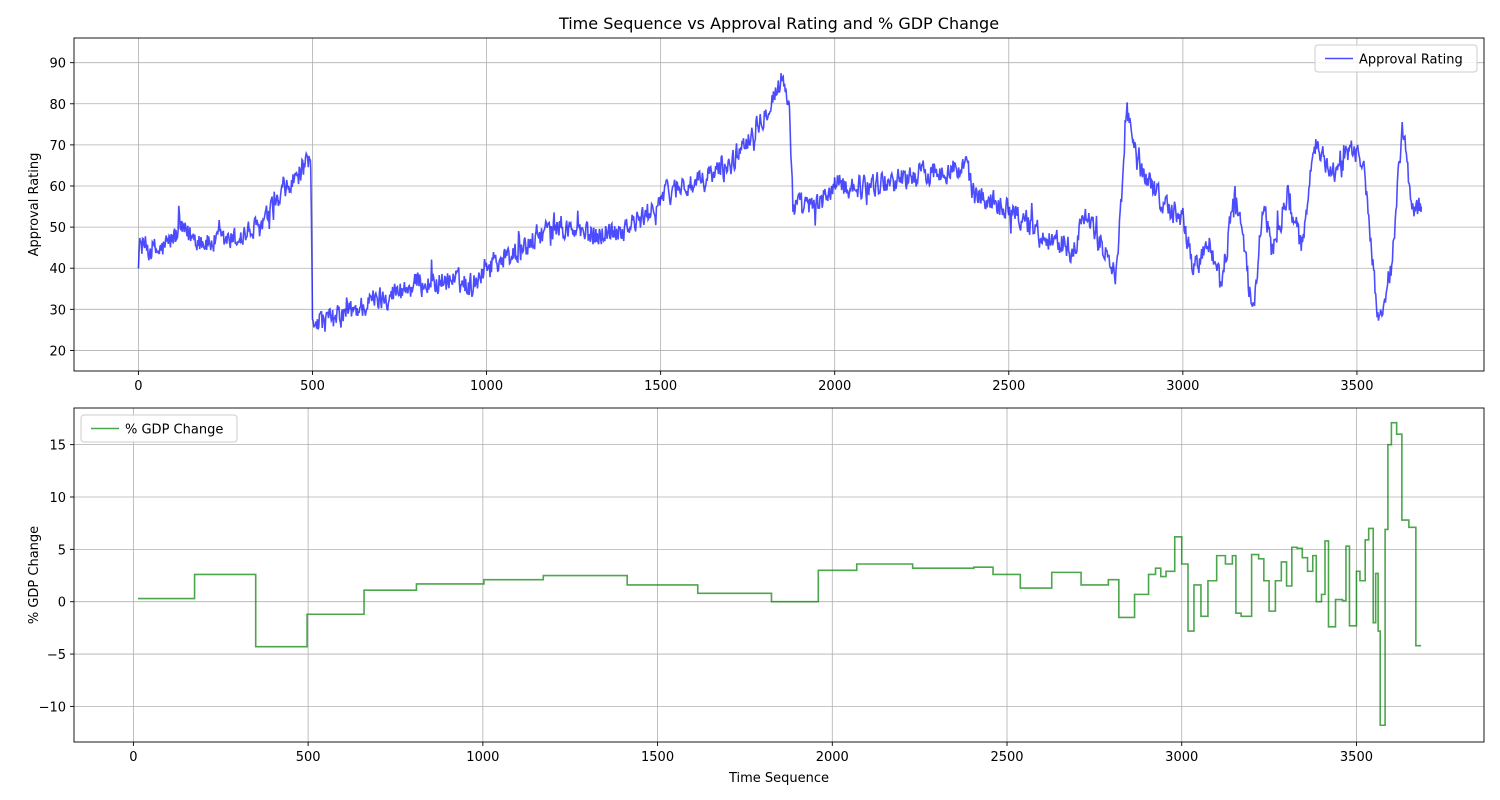 The image size is (1500, 800). What do you see at coordinates (57, 498) in the screenshot?
I see `y-tick-label: 10` at bounding box center [57, 498].